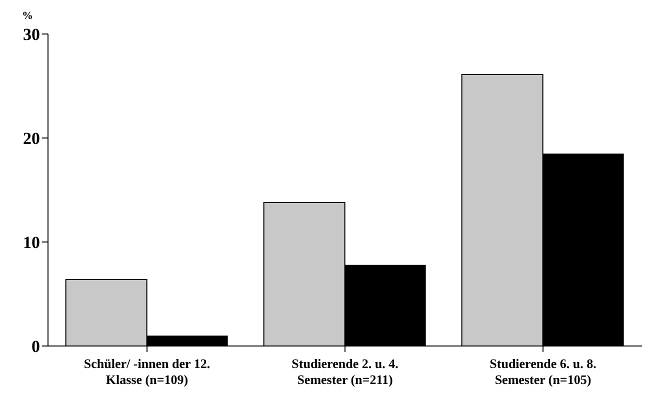  Describe the element at coordinates (36, 346) in the screenshot. I see `y-tick-label: 0` at that location.